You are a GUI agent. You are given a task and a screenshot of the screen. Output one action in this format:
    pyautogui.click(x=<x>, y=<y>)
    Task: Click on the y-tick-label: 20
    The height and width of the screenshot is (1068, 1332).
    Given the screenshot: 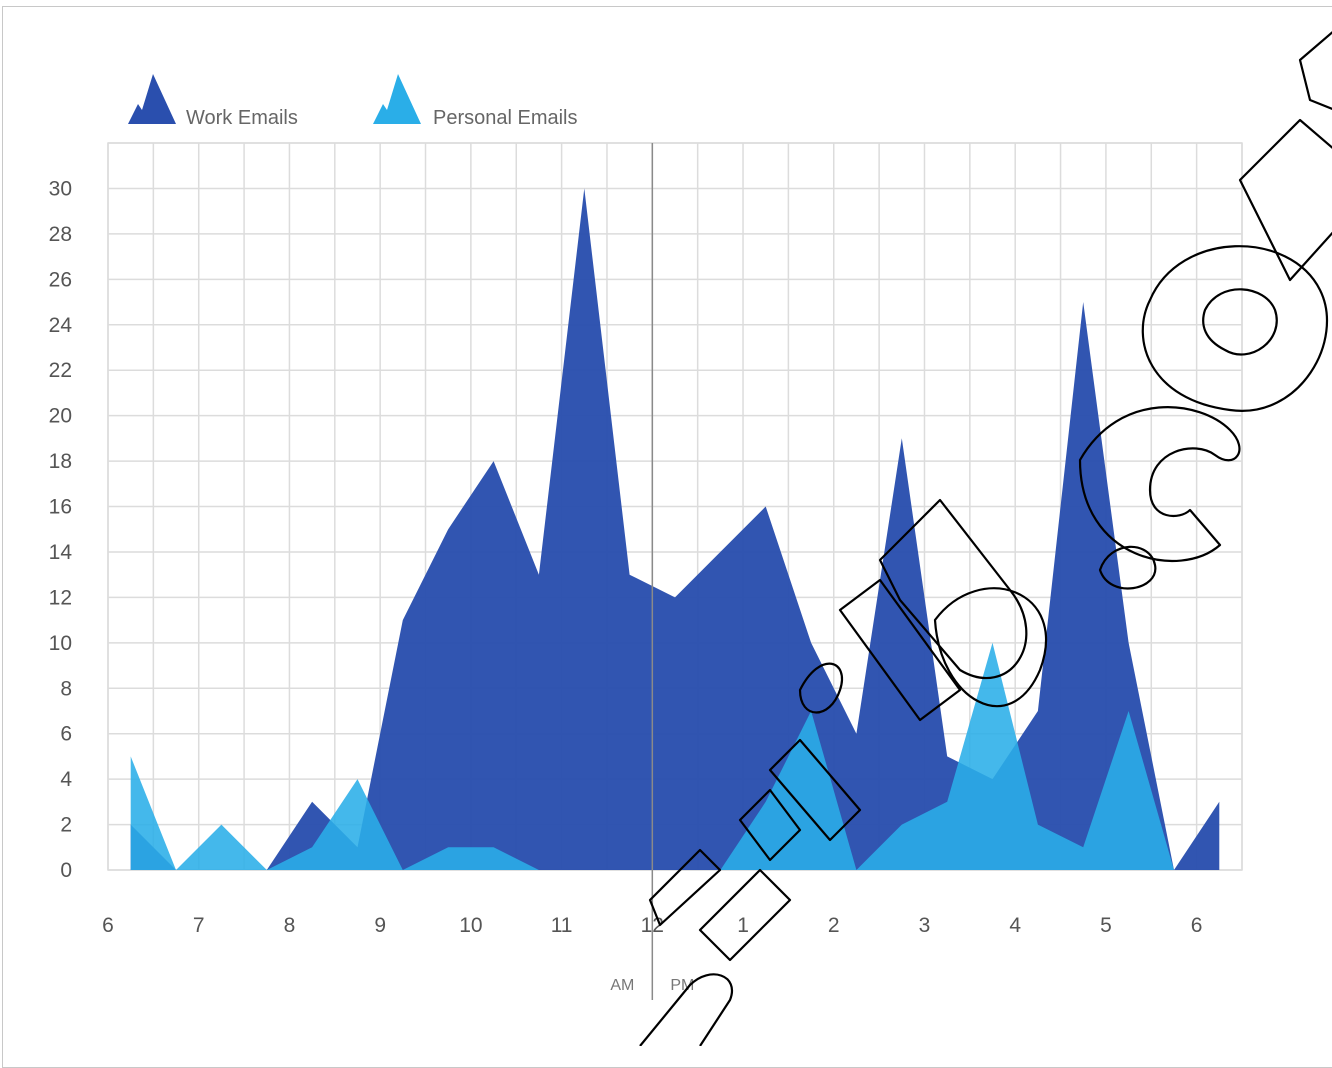 What is the action you would take?
    pyautogui.click(x=60, y=416)
    